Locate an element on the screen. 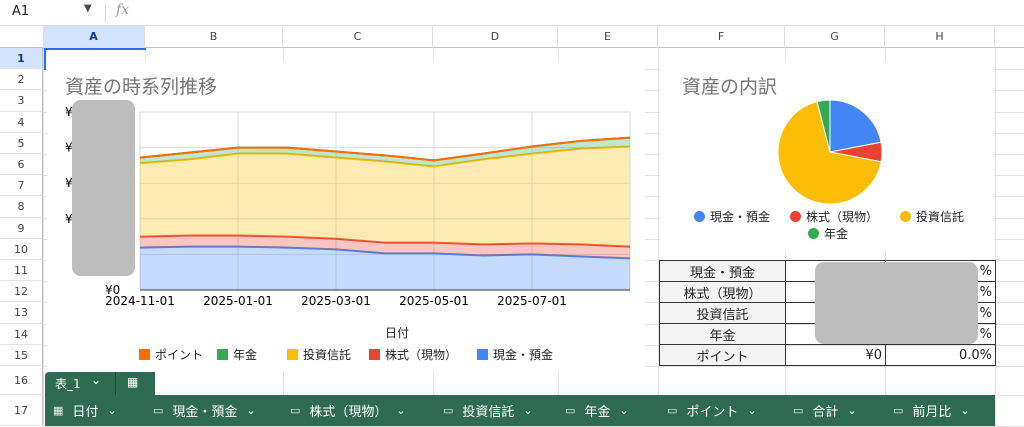  table-tab: 表_1 ⌄ ▦ is located at coordinates (100, 383).